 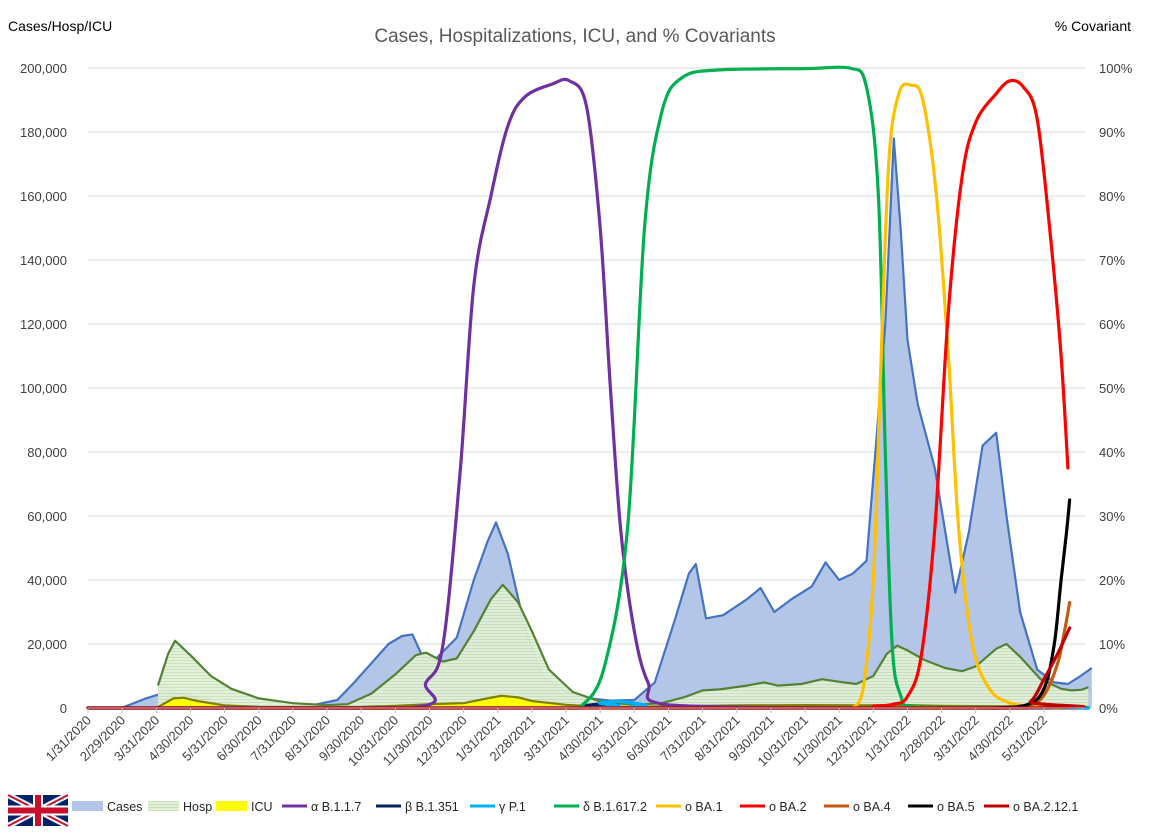 I want to click on legend-item: δ B.1.617.2, so click(x=600, y=807).